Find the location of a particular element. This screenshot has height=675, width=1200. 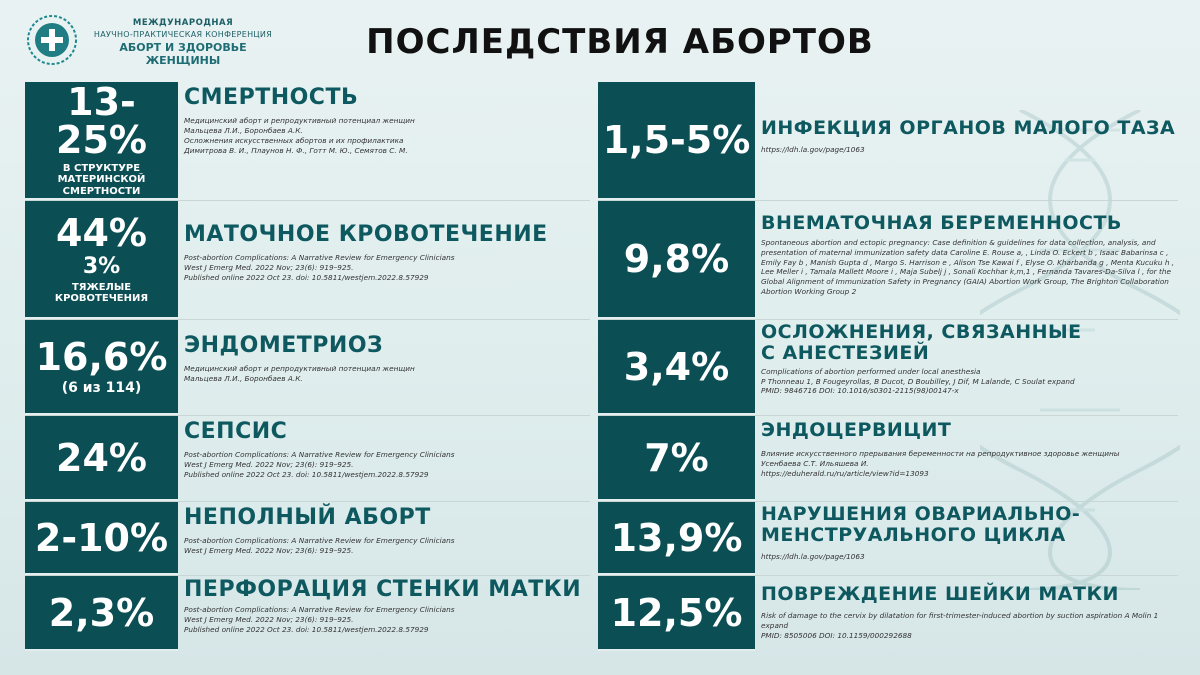

stat-value: 3,4% is located at coordinates (676, 366).